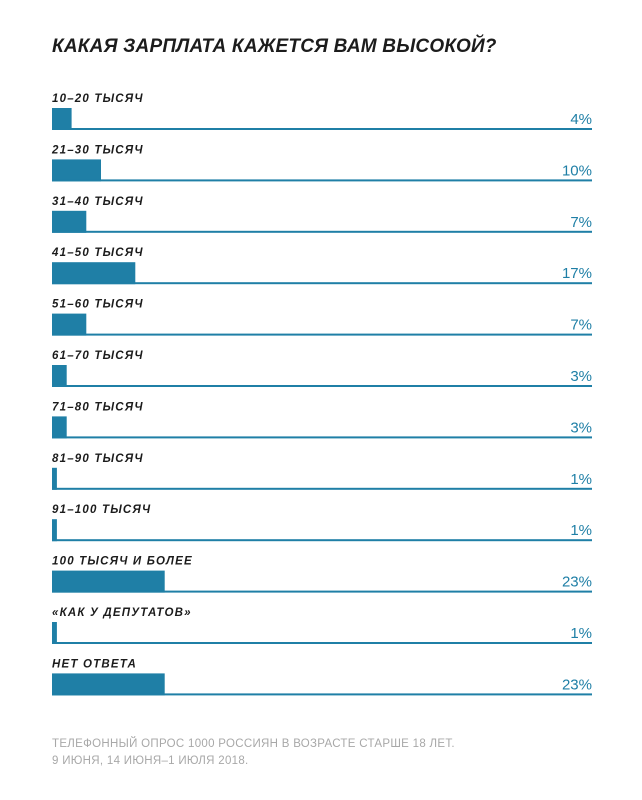 The width and height of the screenshot is (642, 800). I want to click on bar-row: НЕТ ОТВЕТА 23%, so click(322, 677).